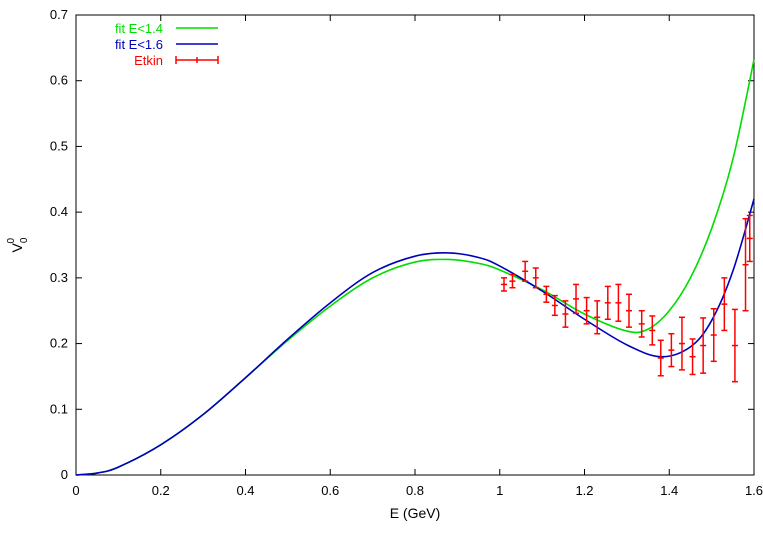  What do you see at coordinates (59, 14) in the screenshot?
I see `y-tick-label: 0.7` at bounding box center [59, 14].